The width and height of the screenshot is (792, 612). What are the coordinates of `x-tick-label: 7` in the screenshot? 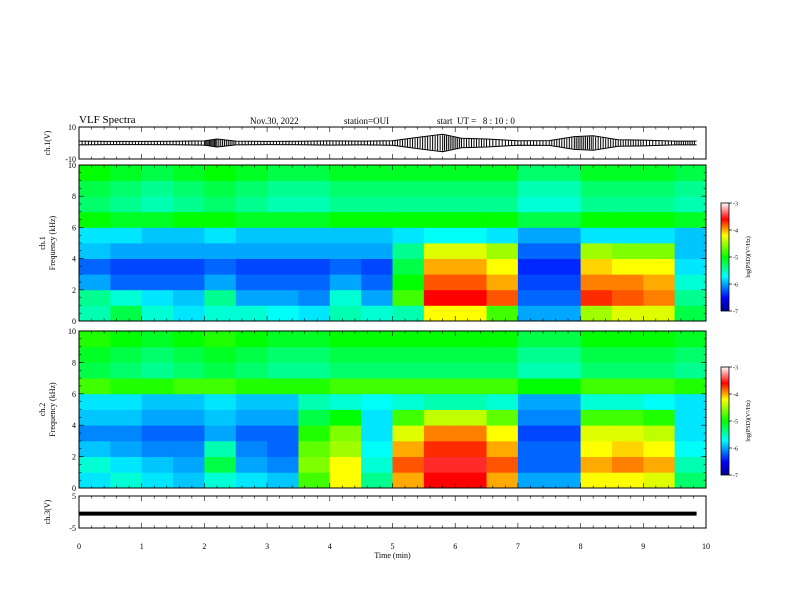 It's located at (518, 546).